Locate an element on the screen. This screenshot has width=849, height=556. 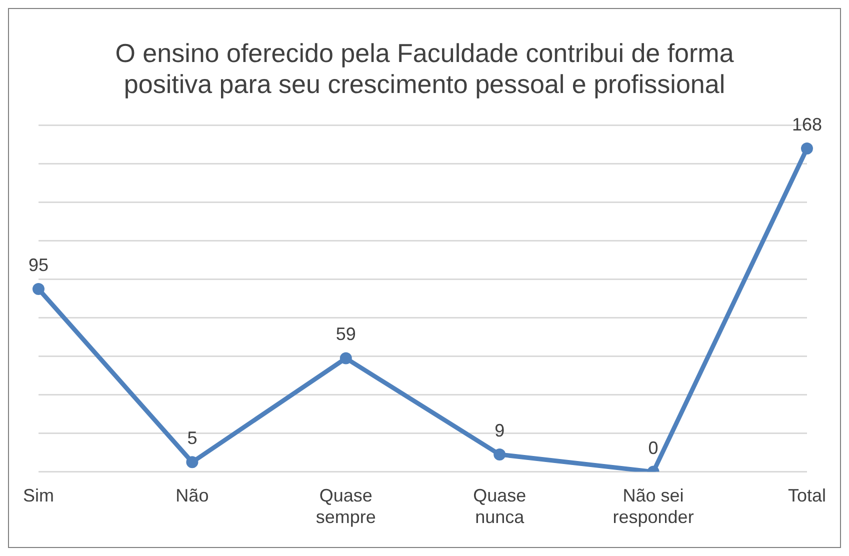
data-label: 9 is located at coordinates (499, 430).